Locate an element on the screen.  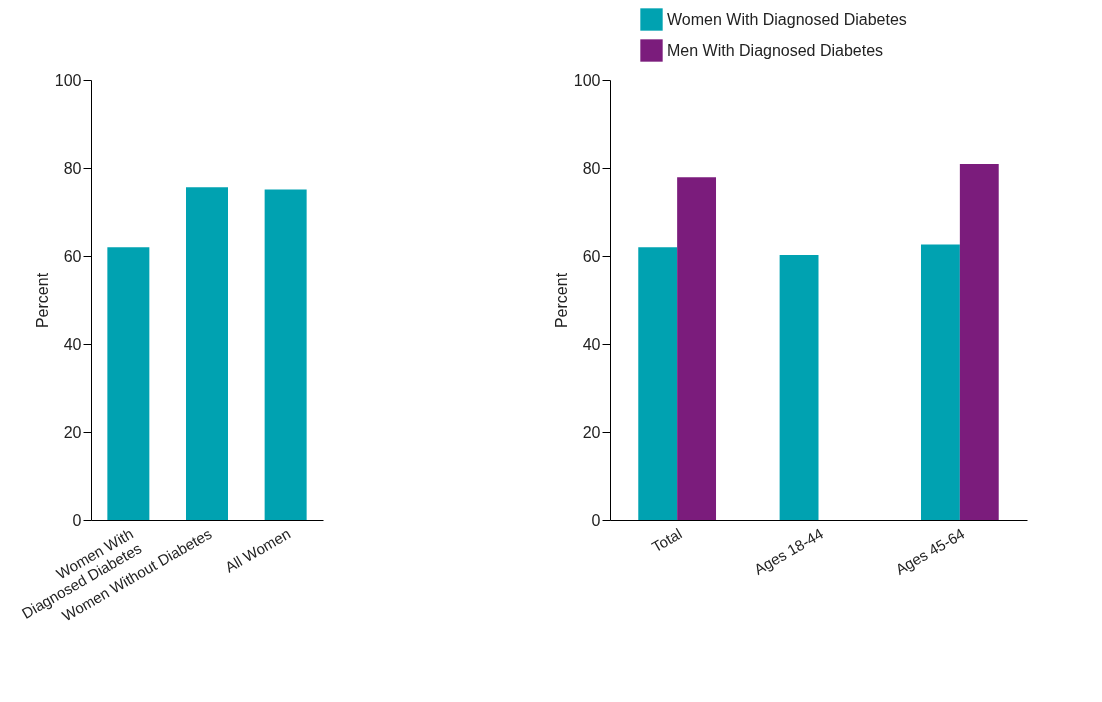
legend-label: Women With Diagnosed Diabetes is located at coordinates (787, 19).